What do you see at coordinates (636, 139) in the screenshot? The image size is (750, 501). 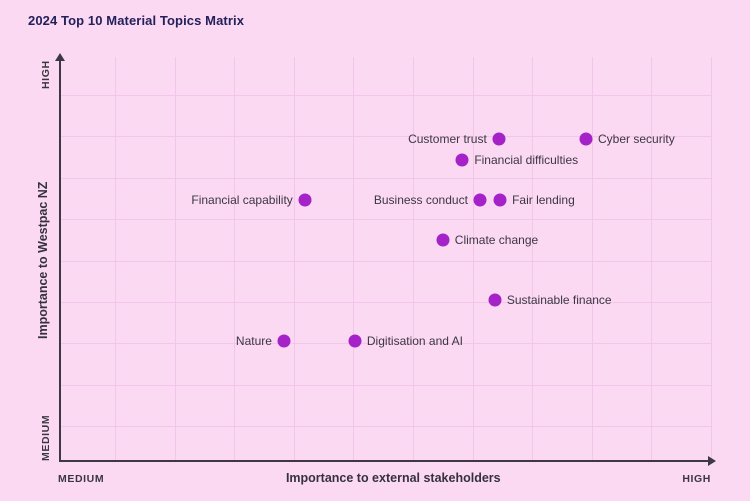 I see `data-point-label: Cyber security` at bounding box center [636, 139].